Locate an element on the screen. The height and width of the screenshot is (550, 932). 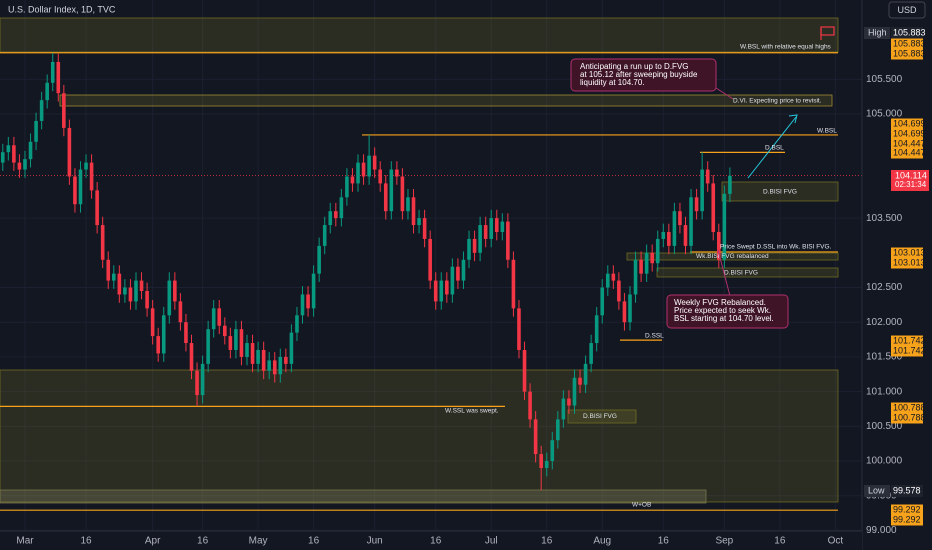
y-tick-label: 101.500 is located at coordinates (884, 357).